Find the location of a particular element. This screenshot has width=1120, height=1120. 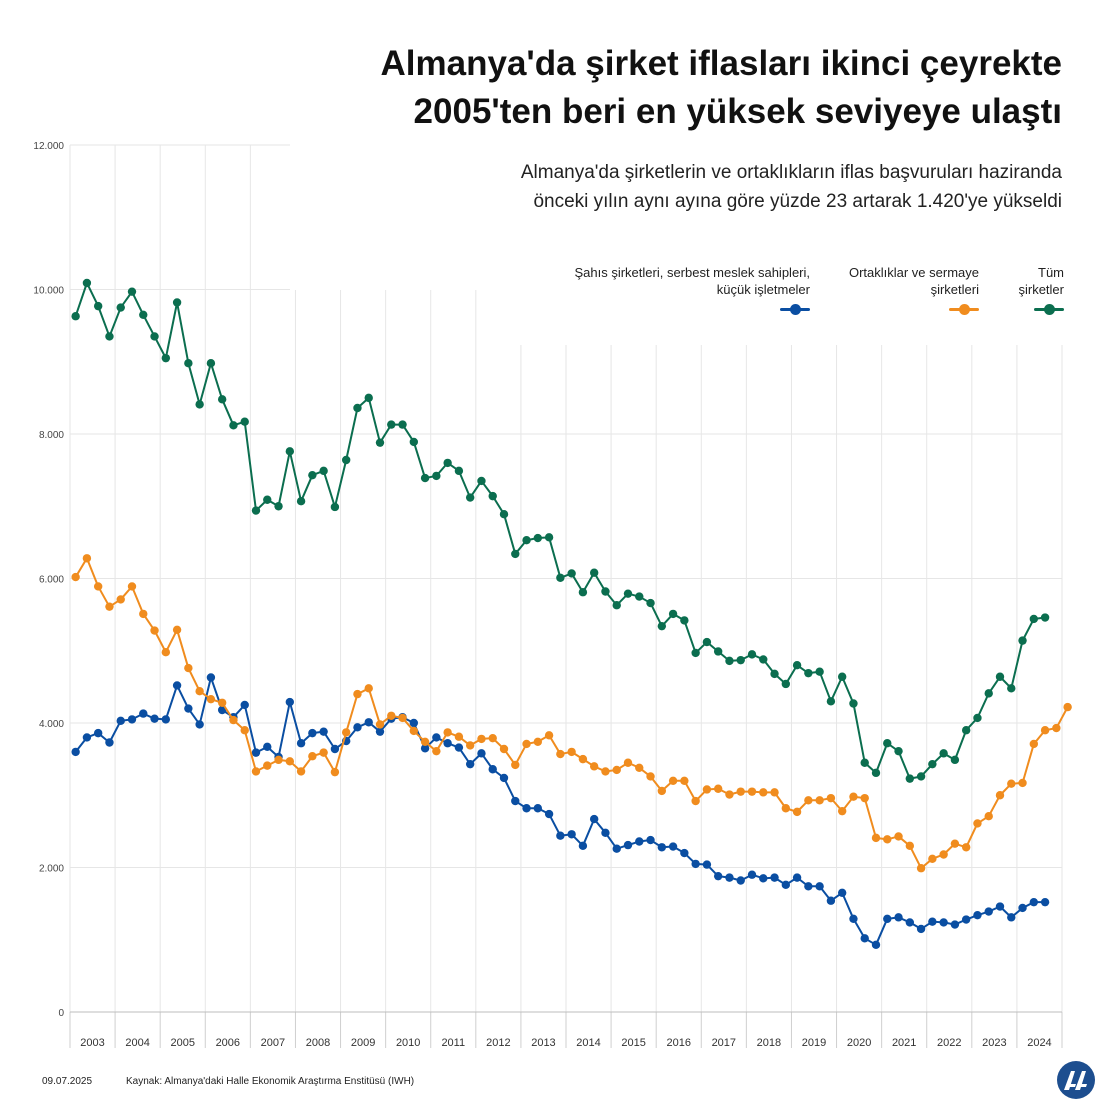

x-tick-label: 2018 is located at coordinates (769, 1043).